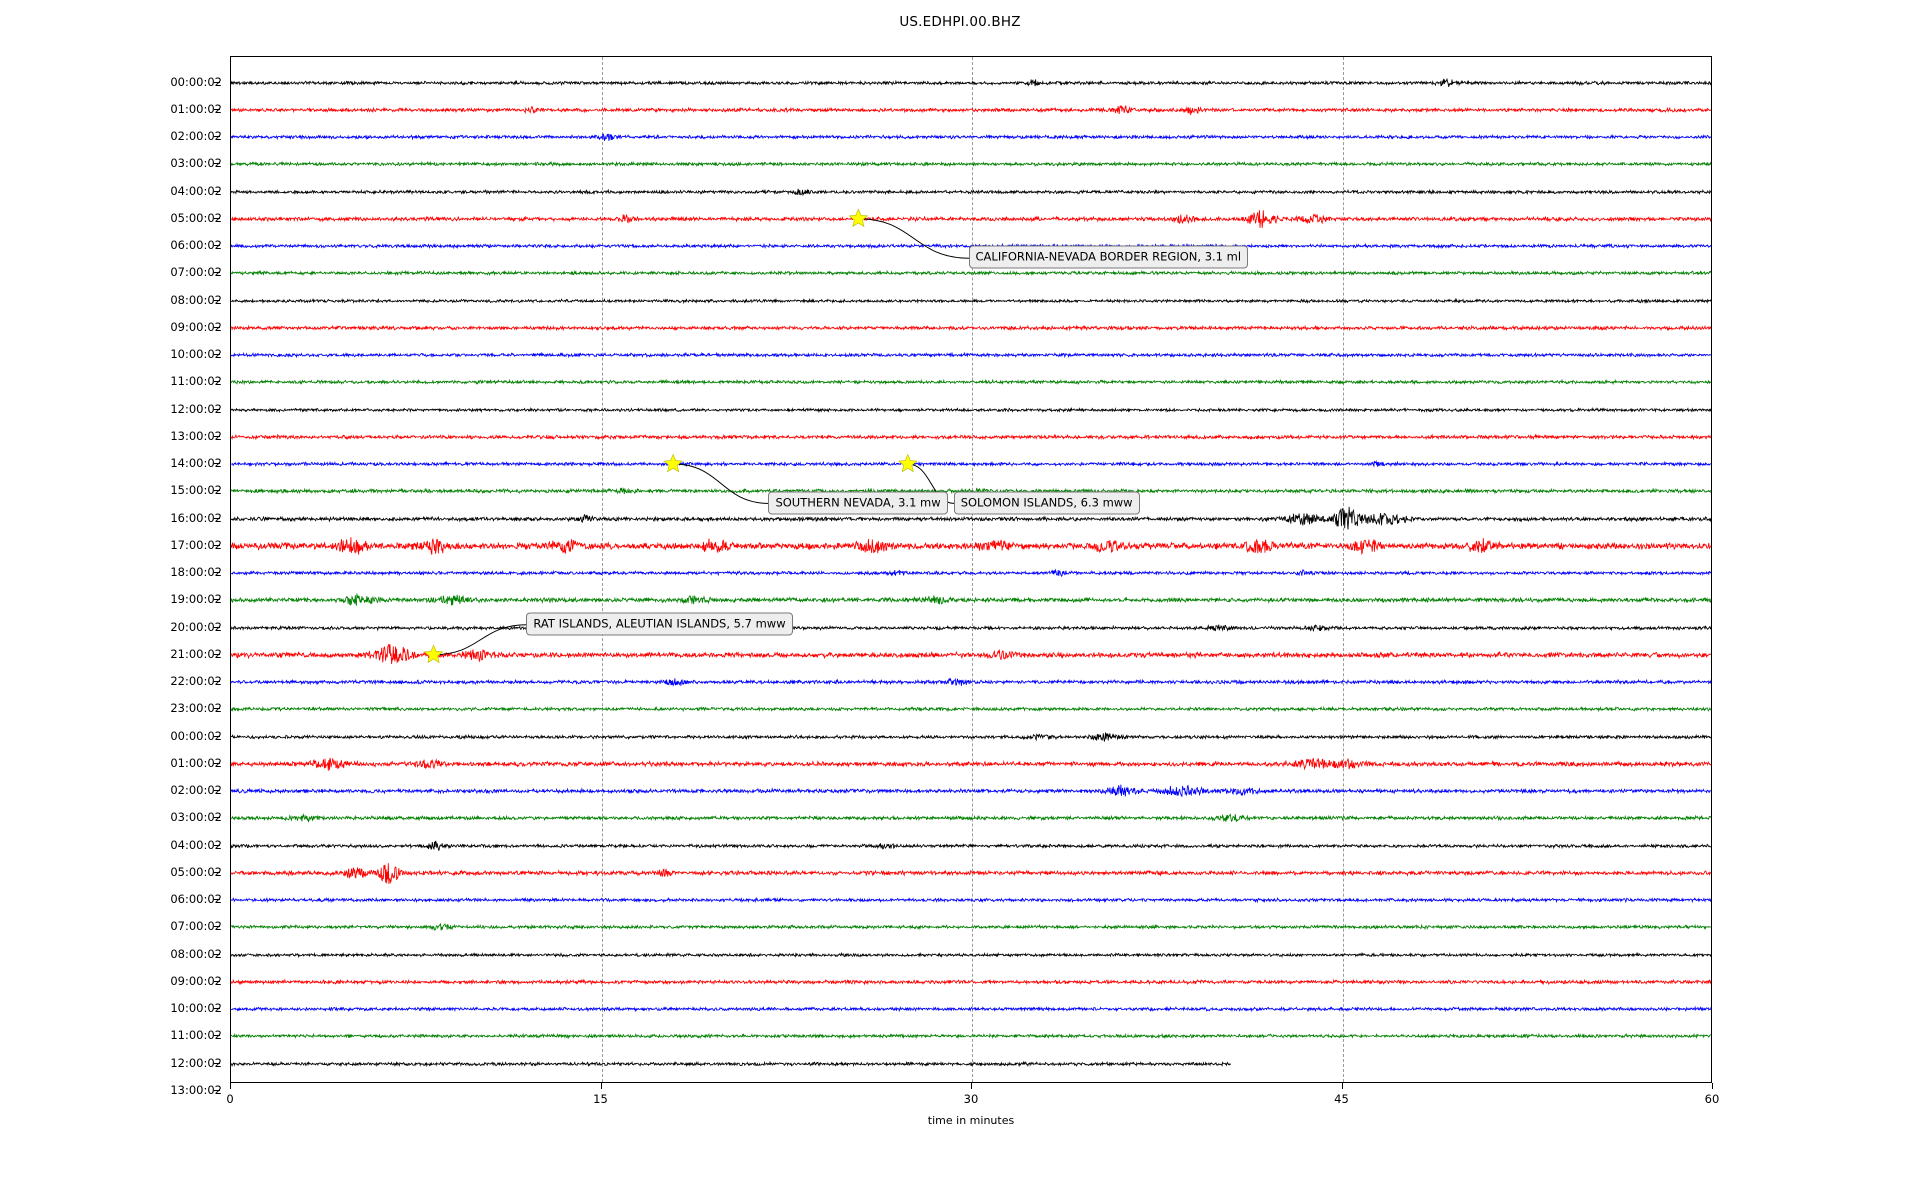  Describe the element at coordinates (196, 735) in the screenshot. I see `y-axis-label-24: 00:00:02` at that location.